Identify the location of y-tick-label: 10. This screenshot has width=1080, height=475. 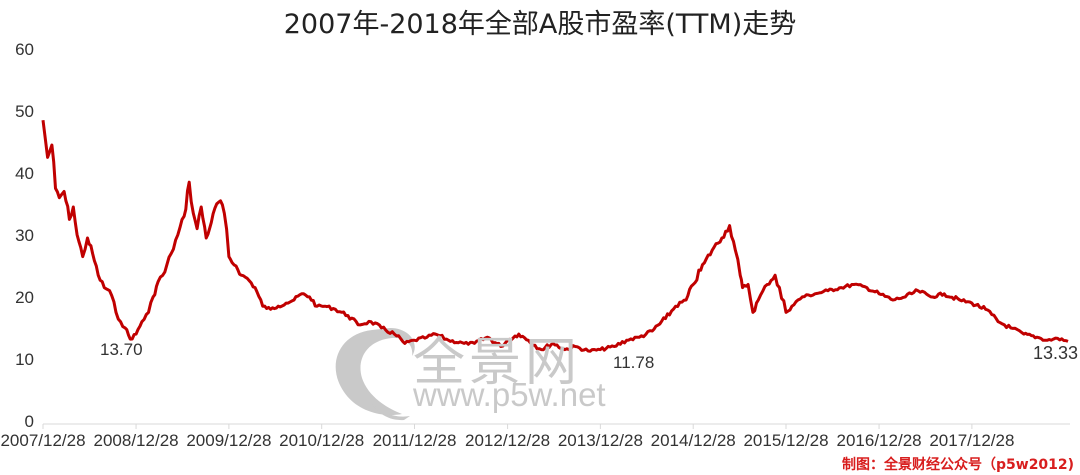
(24, 359).